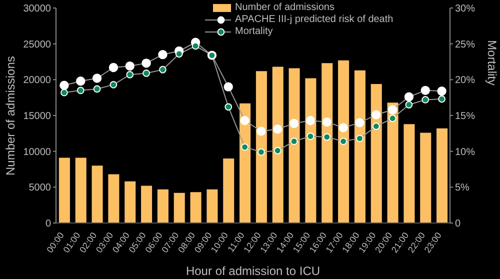 Image resolution: width=500 pixels, height=279 pixels. I want to click on legend-label: Number of admissions, so click(284, 8).